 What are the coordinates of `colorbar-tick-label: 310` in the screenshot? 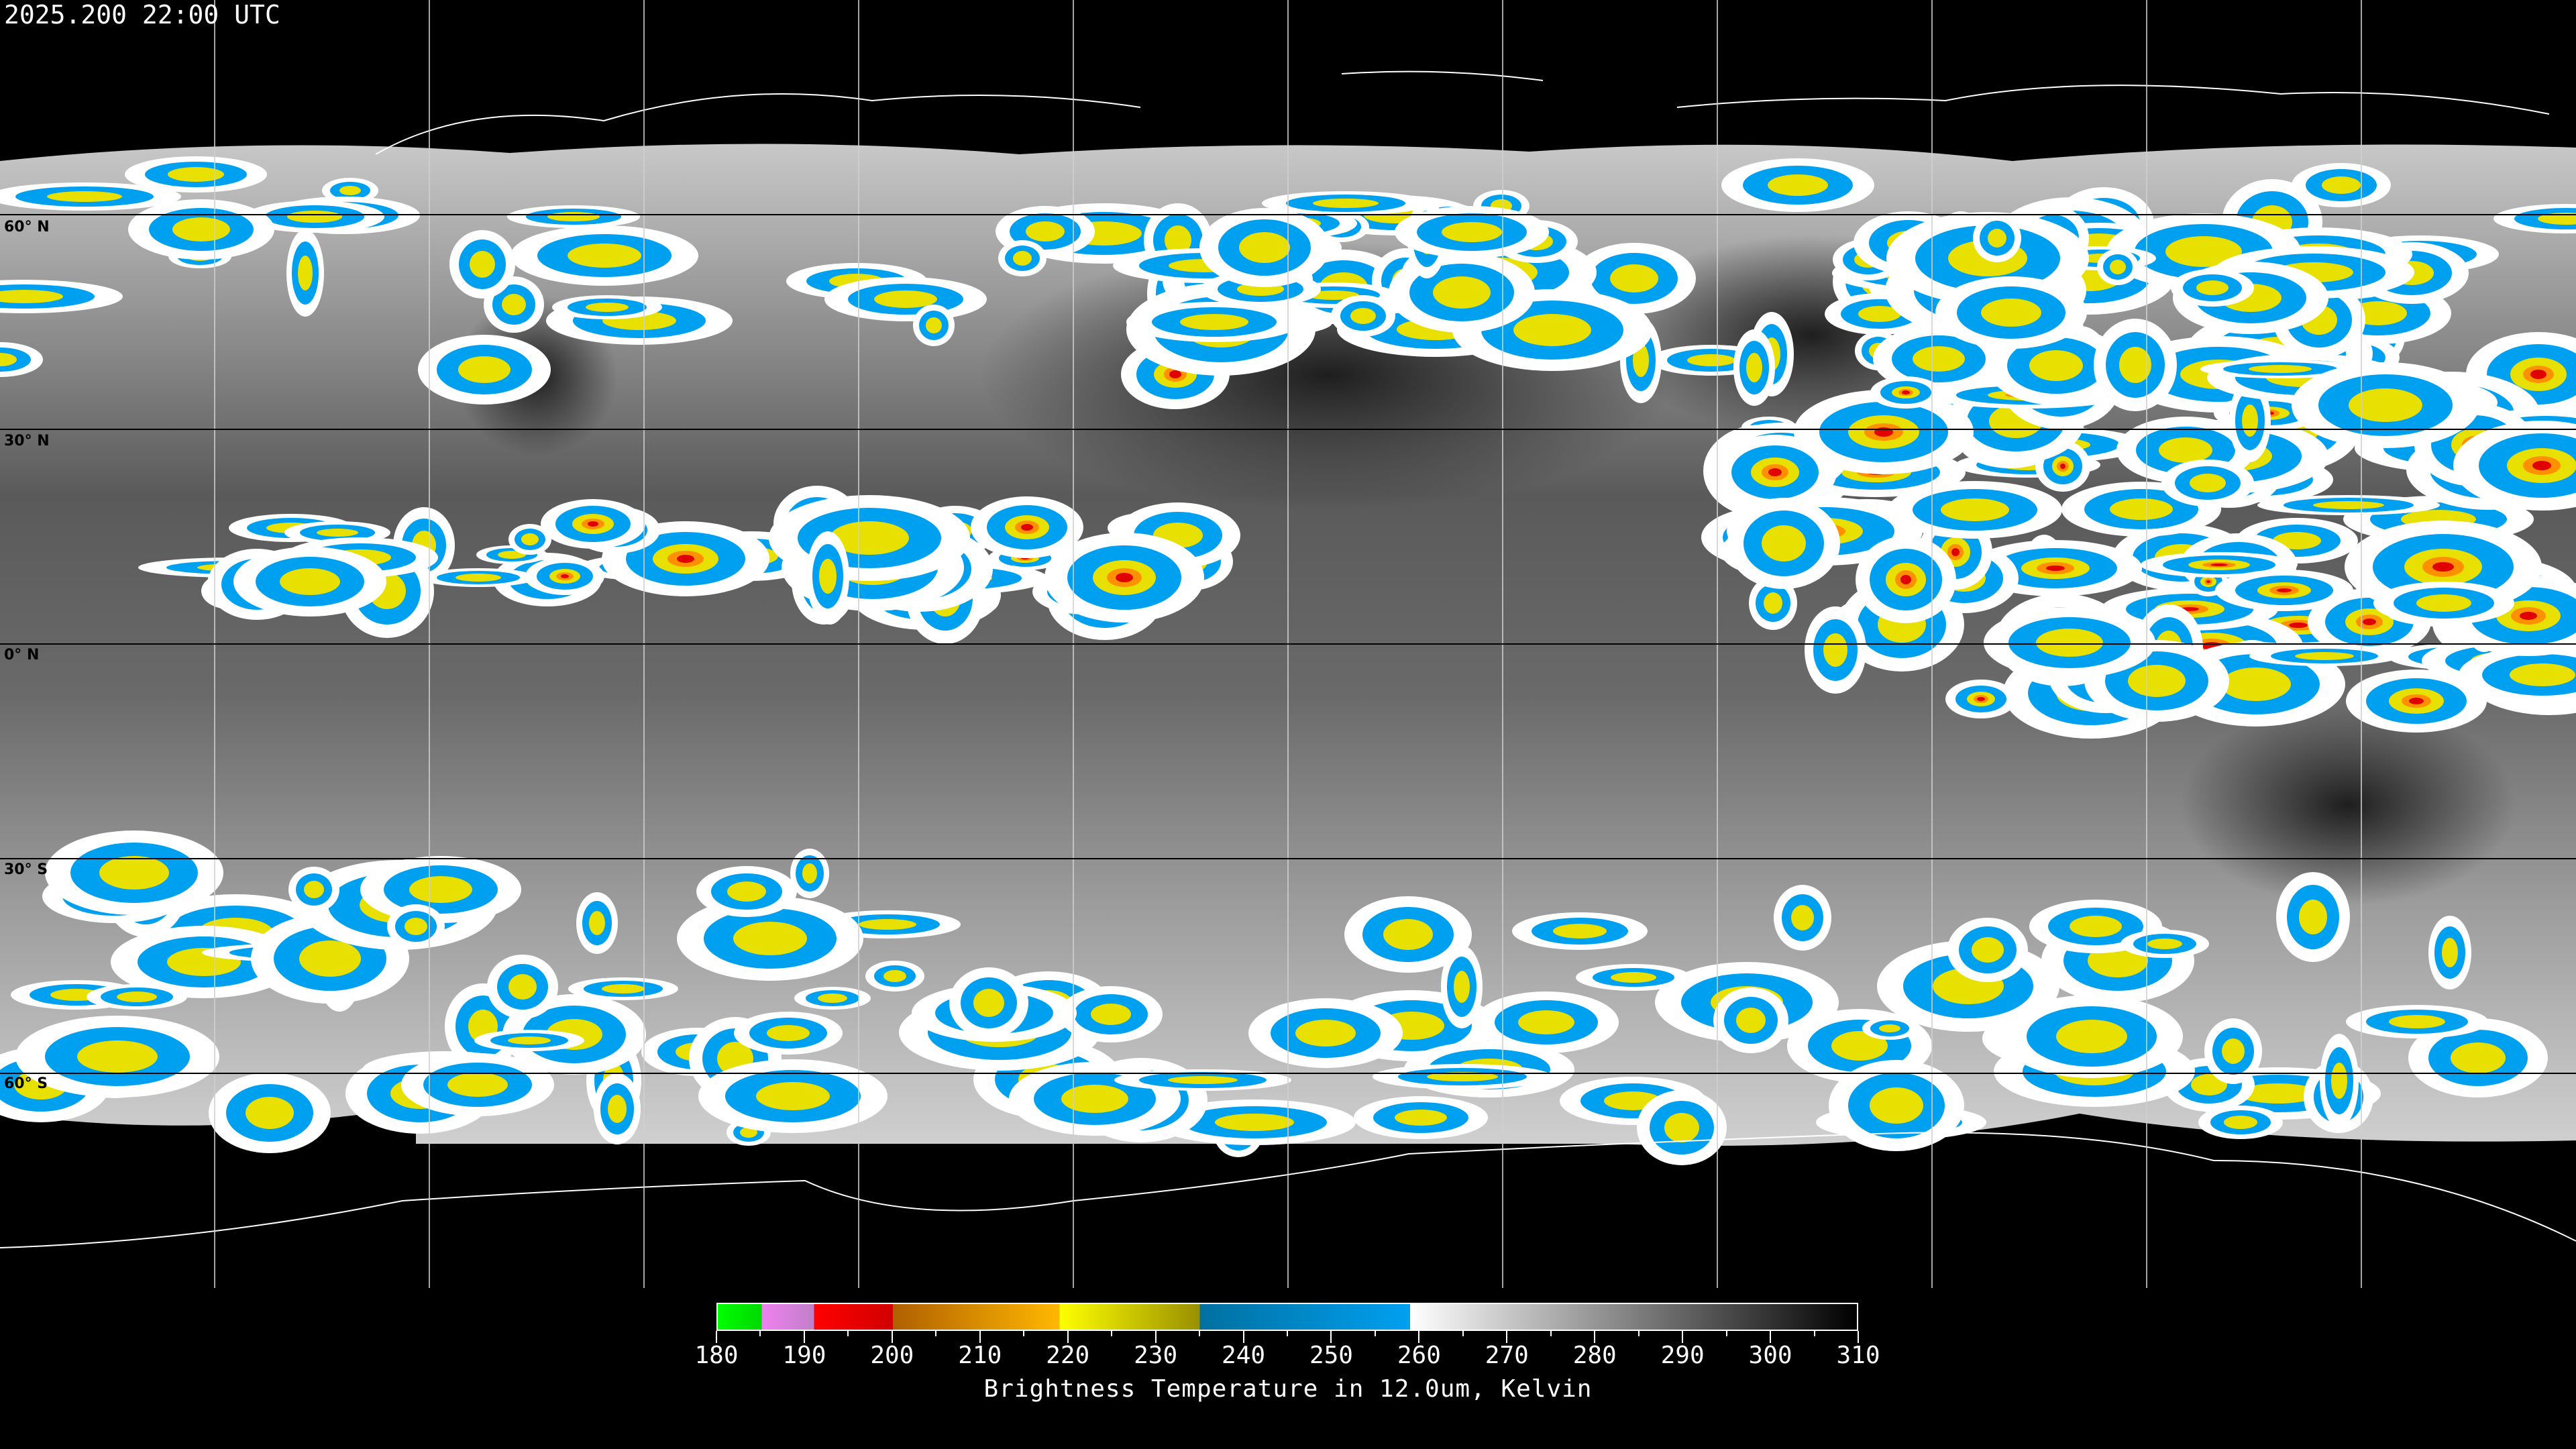 It's located at (1858, 1355).